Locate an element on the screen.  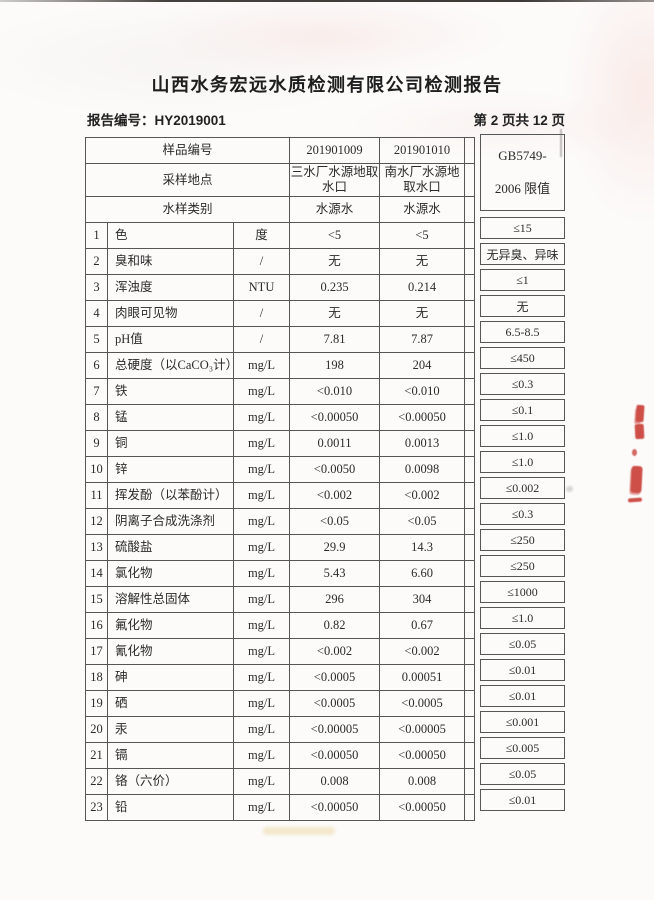
location-label: 采样地点 is located at coordinates (187, 180).